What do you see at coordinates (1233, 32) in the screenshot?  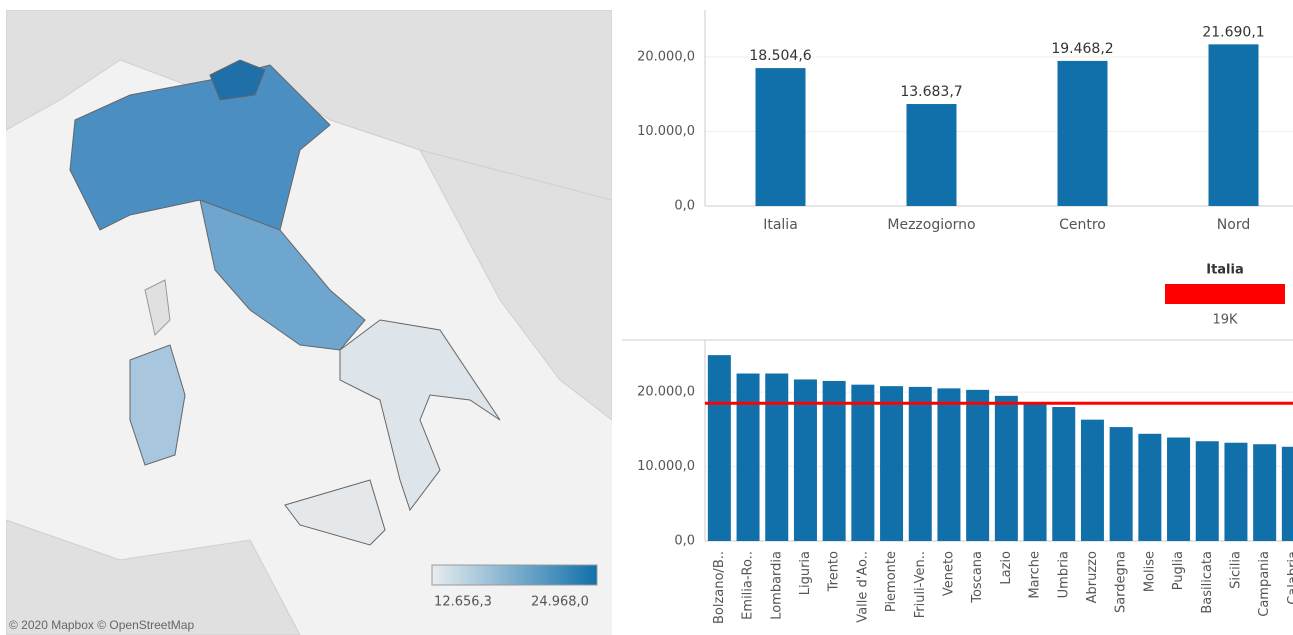 I see `data-label: 21.690,1` at bounding box center [1233, 32].